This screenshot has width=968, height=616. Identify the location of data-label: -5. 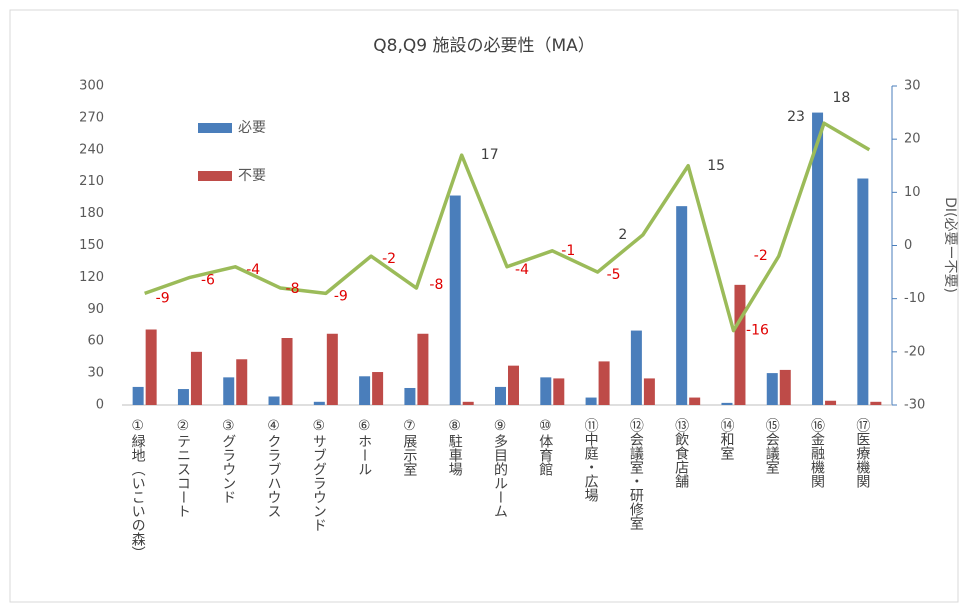
(614, 275).